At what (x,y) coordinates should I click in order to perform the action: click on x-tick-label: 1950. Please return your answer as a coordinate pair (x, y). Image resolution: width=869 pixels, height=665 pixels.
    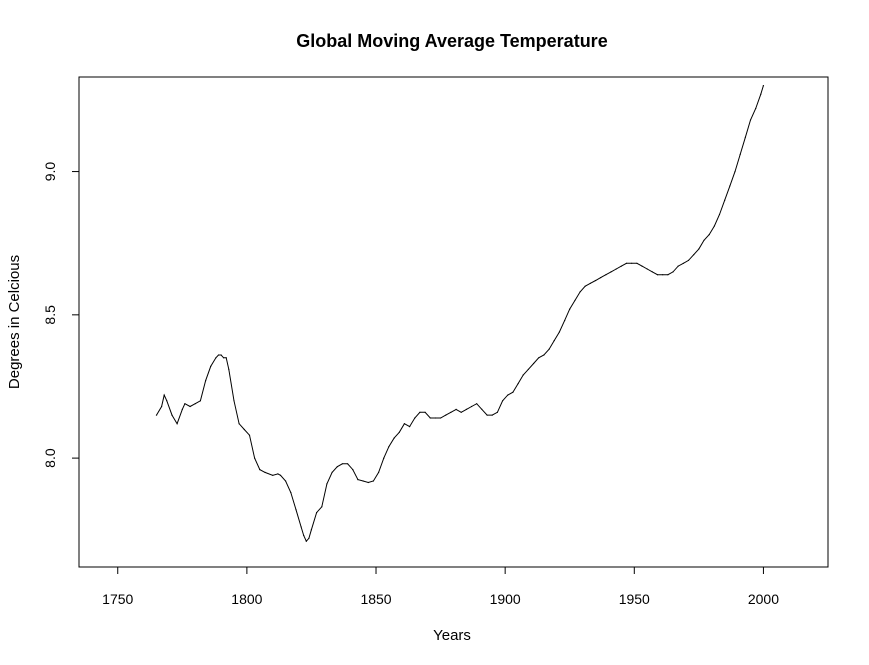
    Looking at the image, I should click on (634, 599).